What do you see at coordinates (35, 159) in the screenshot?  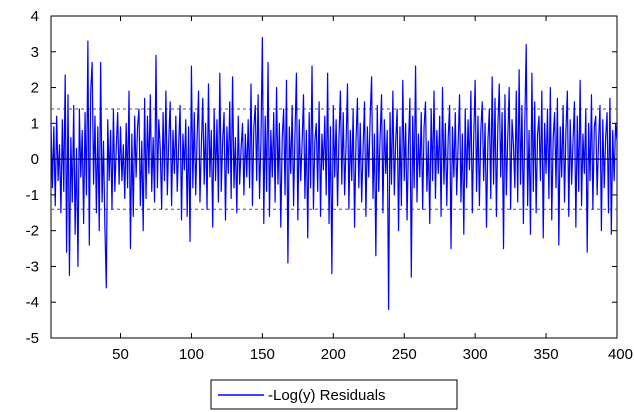 I see `y-tick-label: 0` at bounding box center [35, 159].